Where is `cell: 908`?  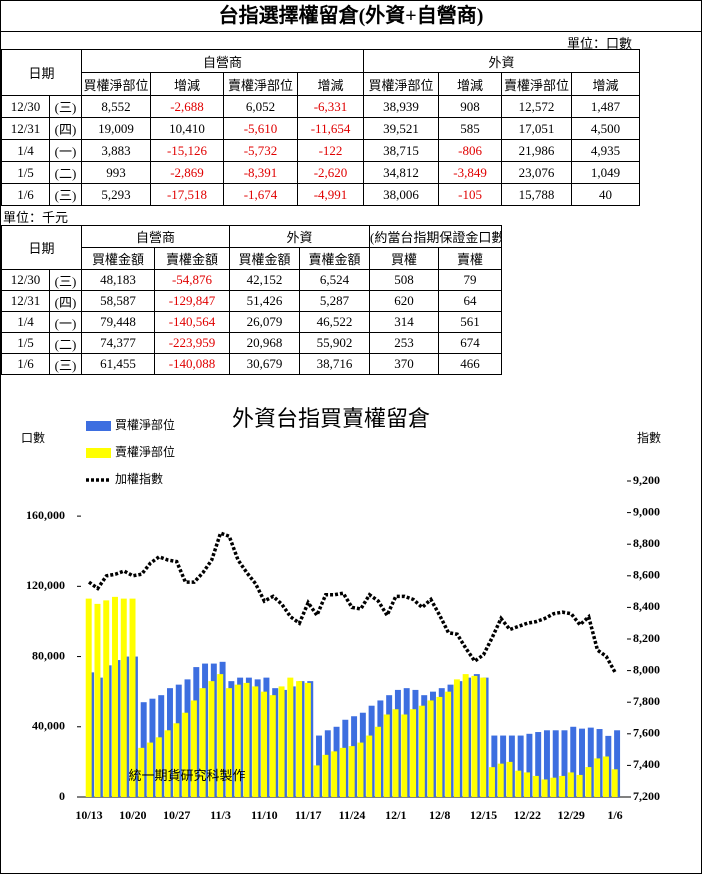 cell: 908 is located at coordinates (470, 106).